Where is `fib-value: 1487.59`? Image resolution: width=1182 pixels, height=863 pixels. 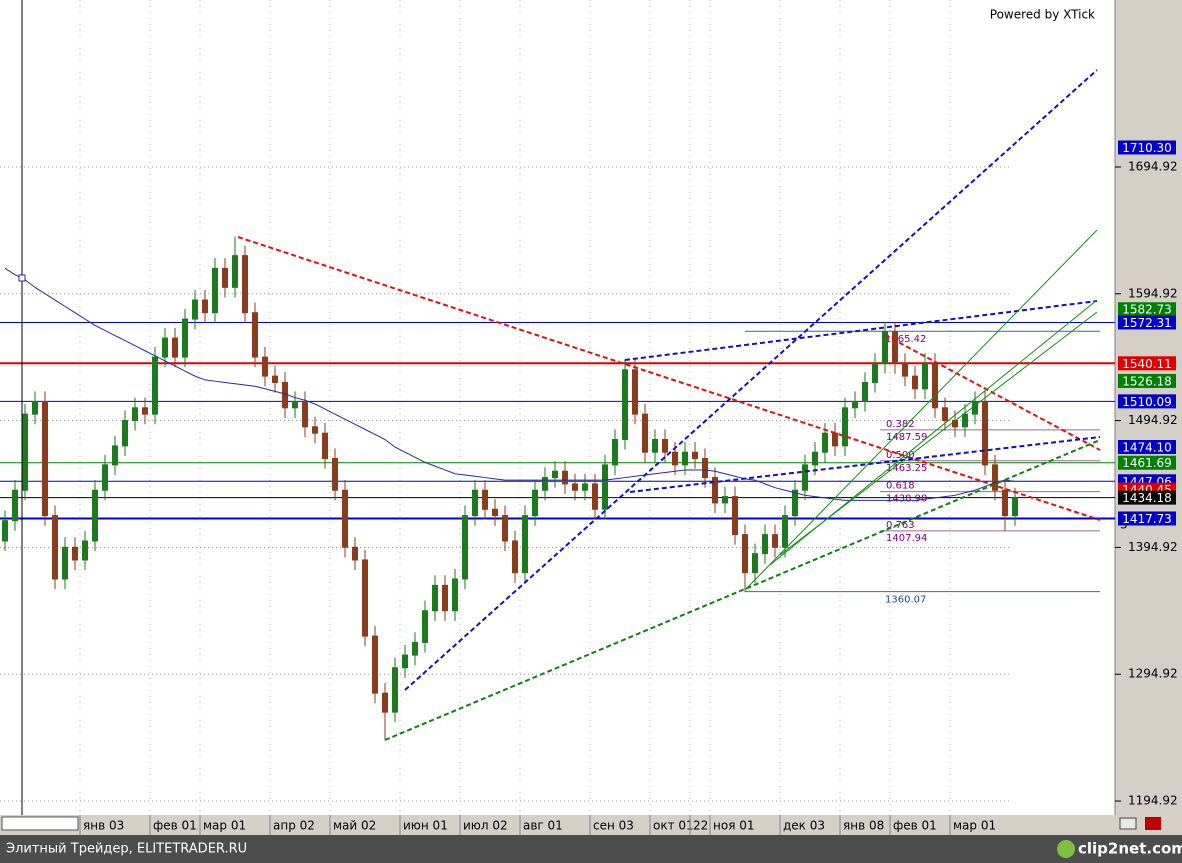
fib-value: 1487.59 is located at coordinates (906, 437).